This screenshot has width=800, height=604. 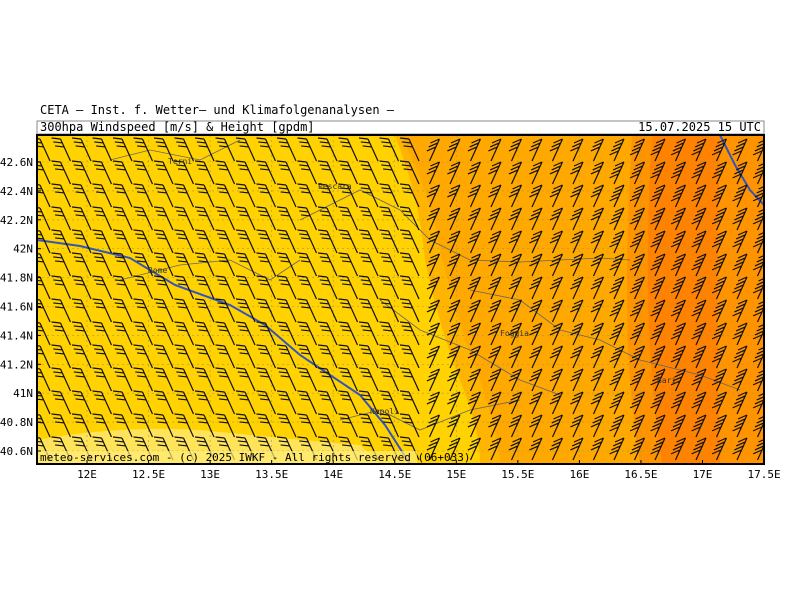 I want to click on lat-label: 42.2N, so click(x=16, y=220).